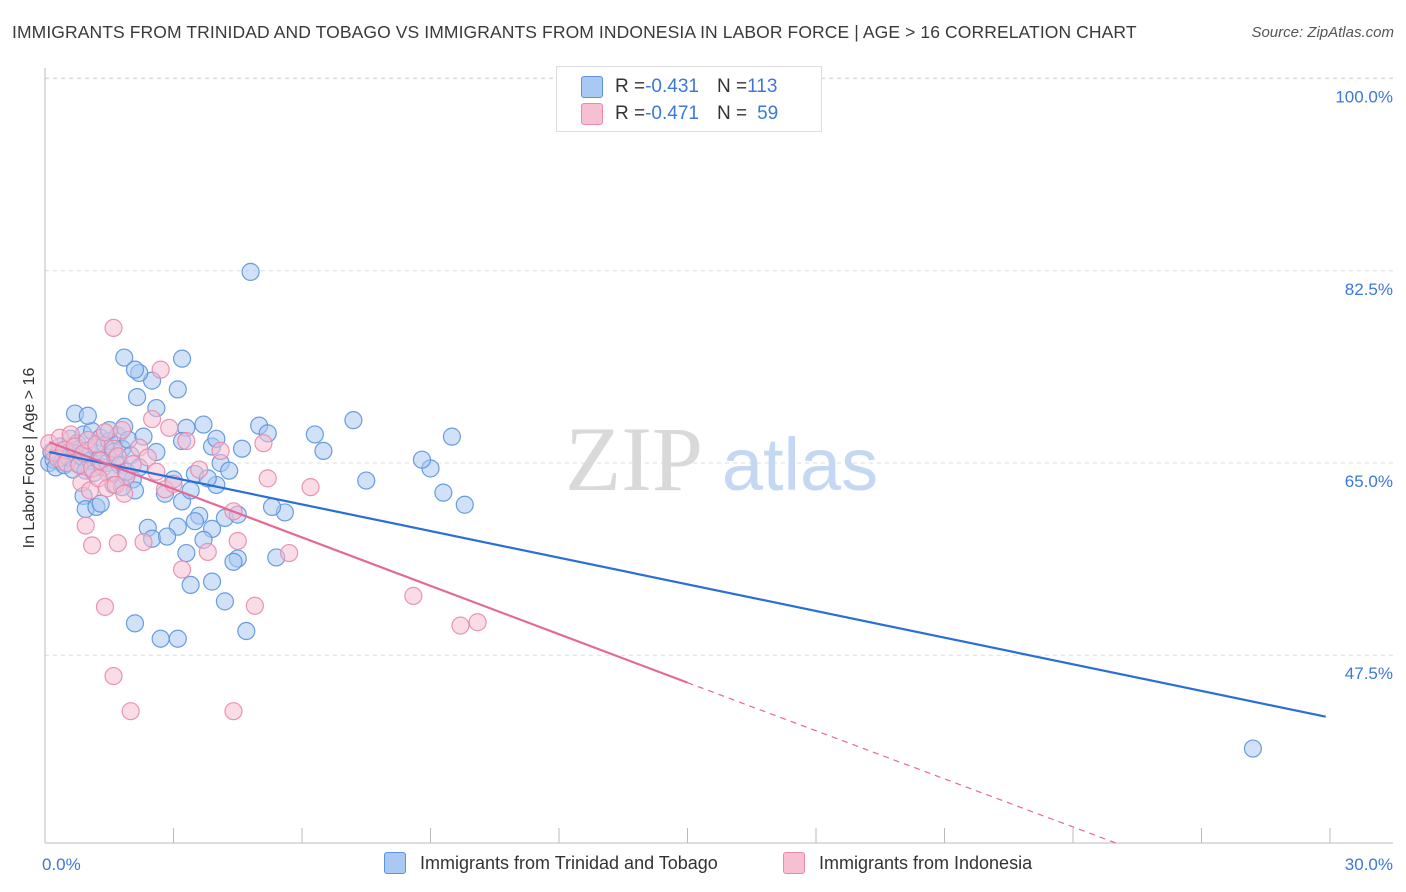 This screenshot has width=1406, height=892. Describe the element at coordinates (768, 113) in the screenshot. I see `legend-n-value: 59` at that location.